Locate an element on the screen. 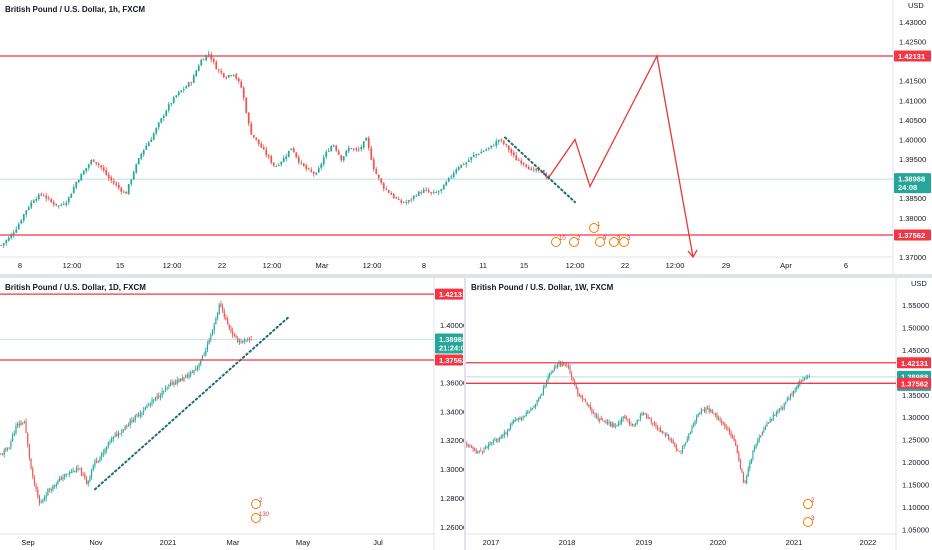  event-flag-icon is located at coordinates (256, 518).